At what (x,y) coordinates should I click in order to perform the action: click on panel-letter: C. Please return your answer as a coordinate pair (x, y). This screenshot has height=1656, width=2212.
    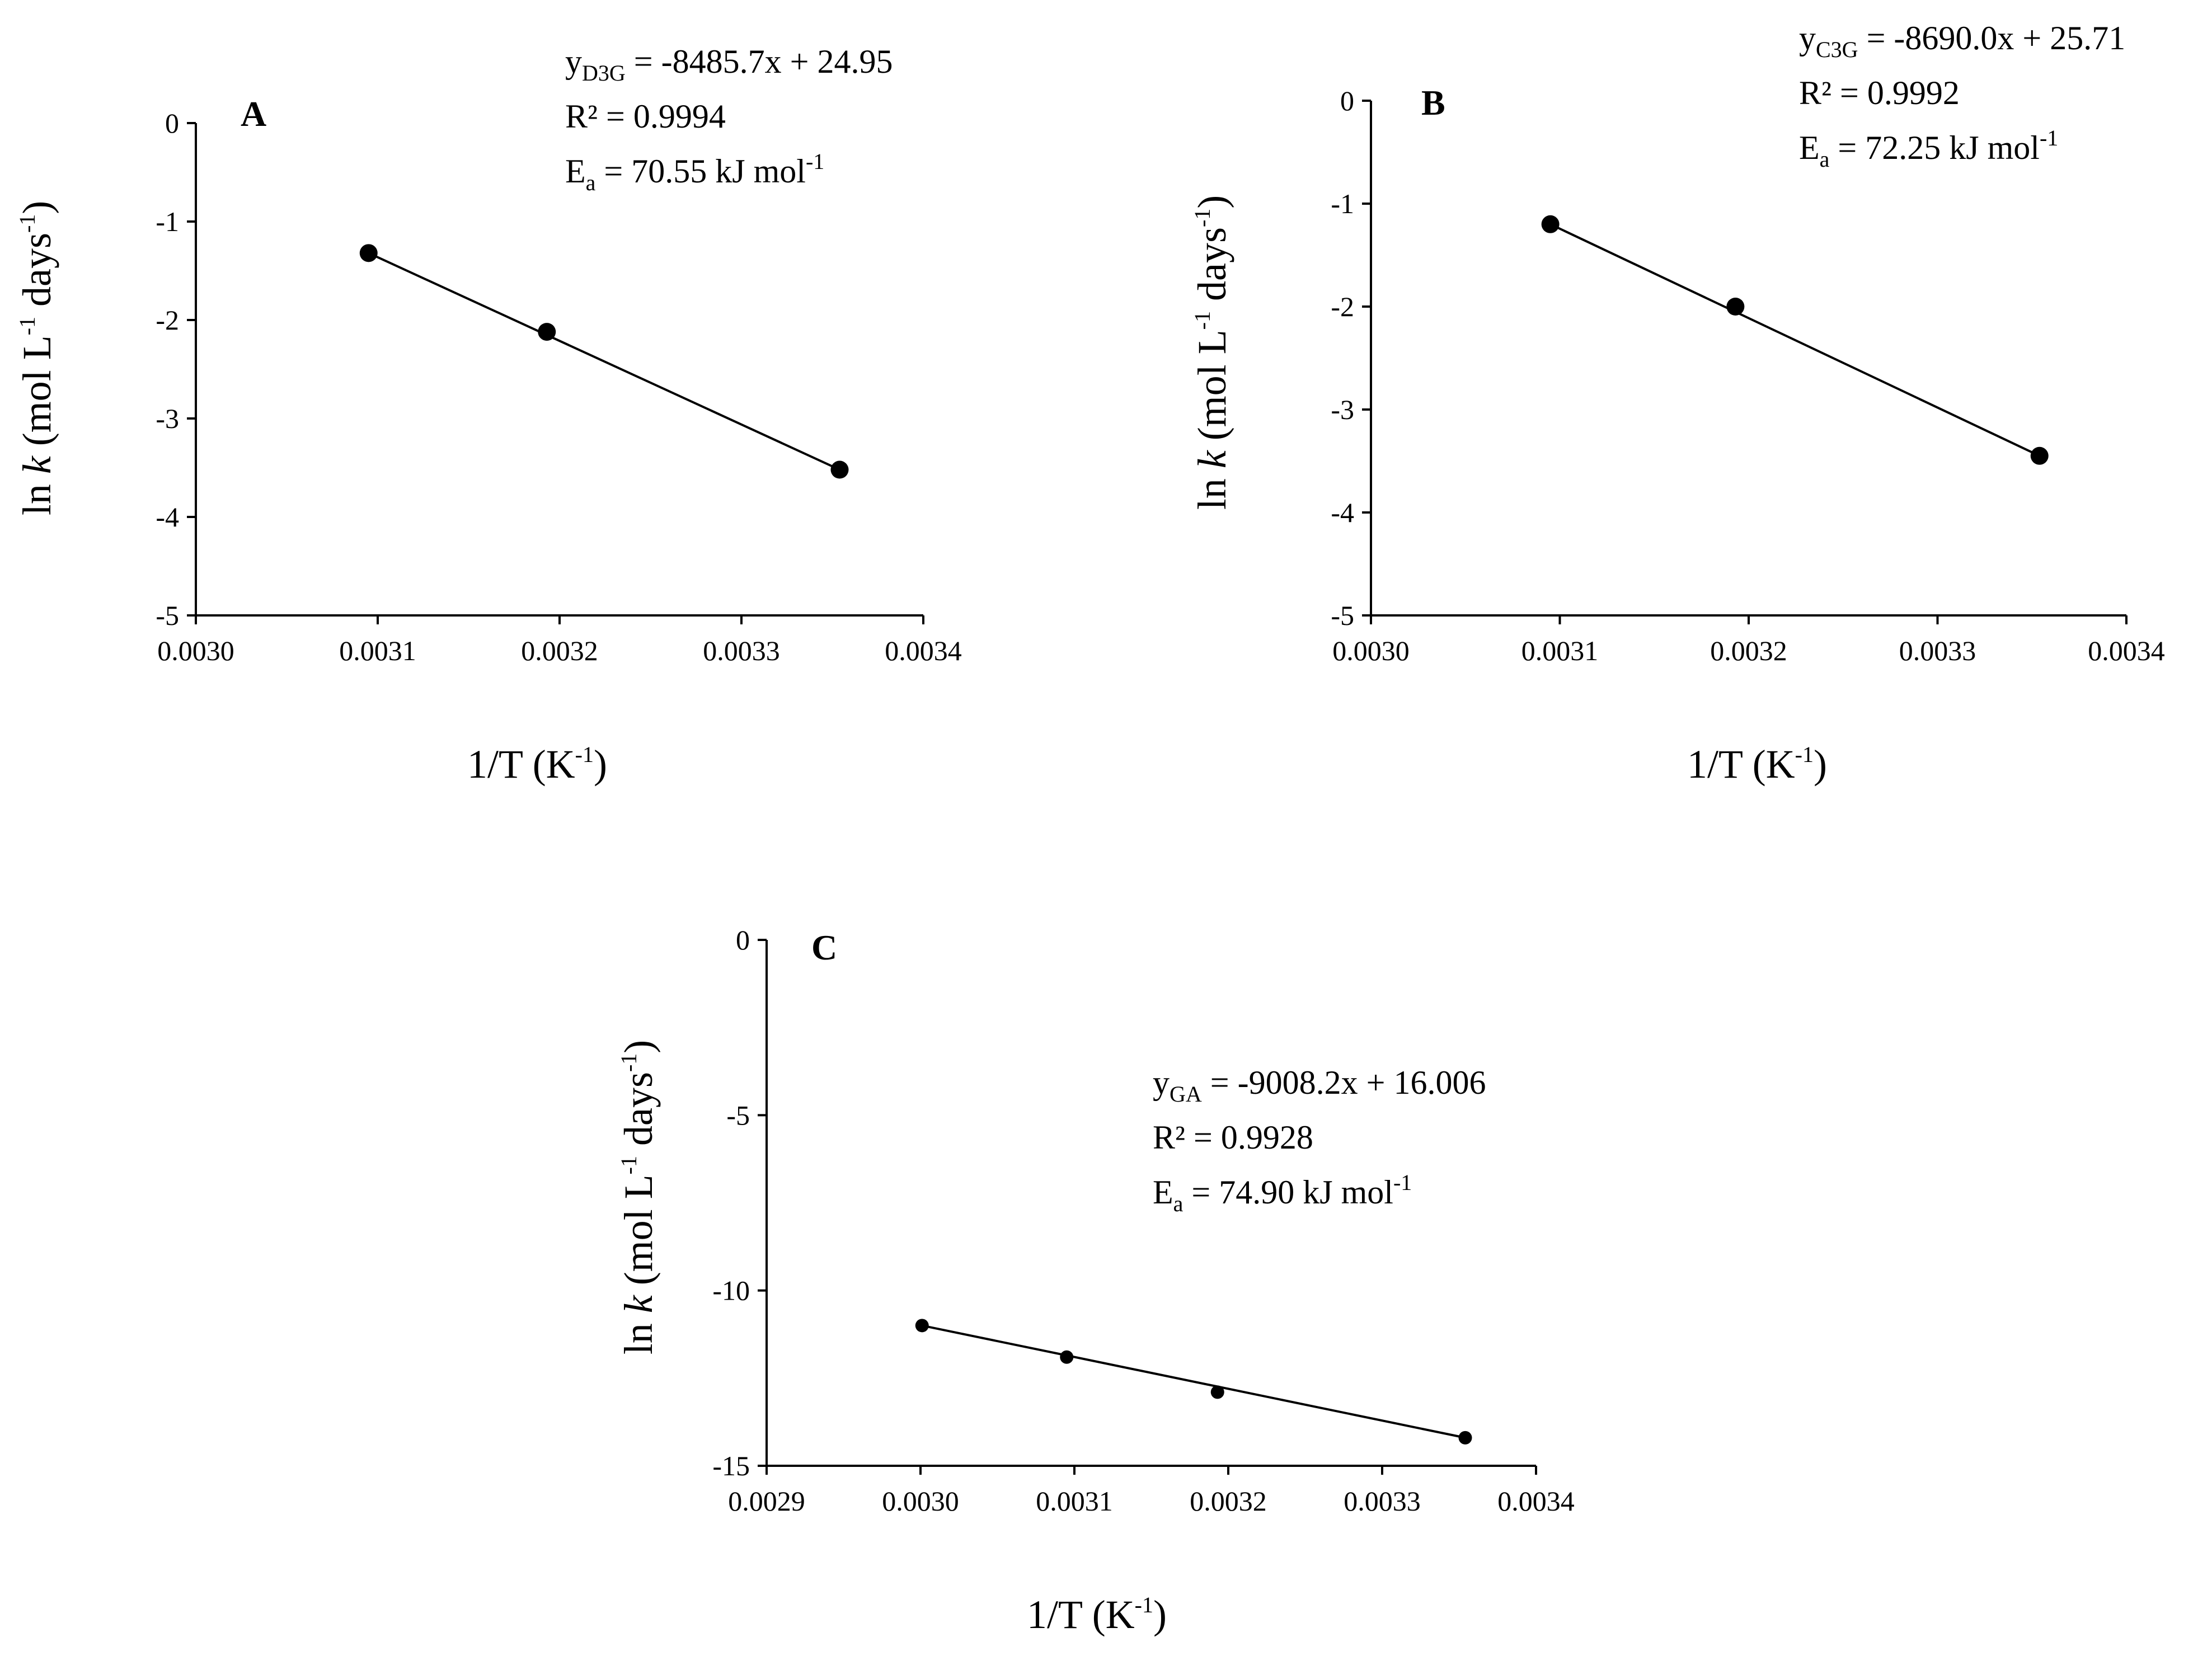
    Looking at the image, I should click on (824, 947).